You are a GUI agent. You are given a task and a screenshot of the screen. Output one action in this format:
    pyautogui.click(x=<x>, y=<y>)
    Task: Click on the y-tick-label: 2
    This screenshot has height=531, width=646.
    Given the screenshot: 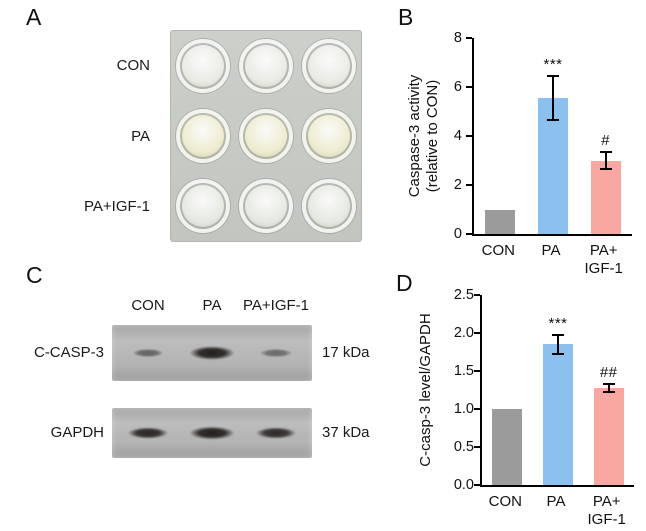 What is the action you would take?
    pyautogui.click(x=457, y=185)
    